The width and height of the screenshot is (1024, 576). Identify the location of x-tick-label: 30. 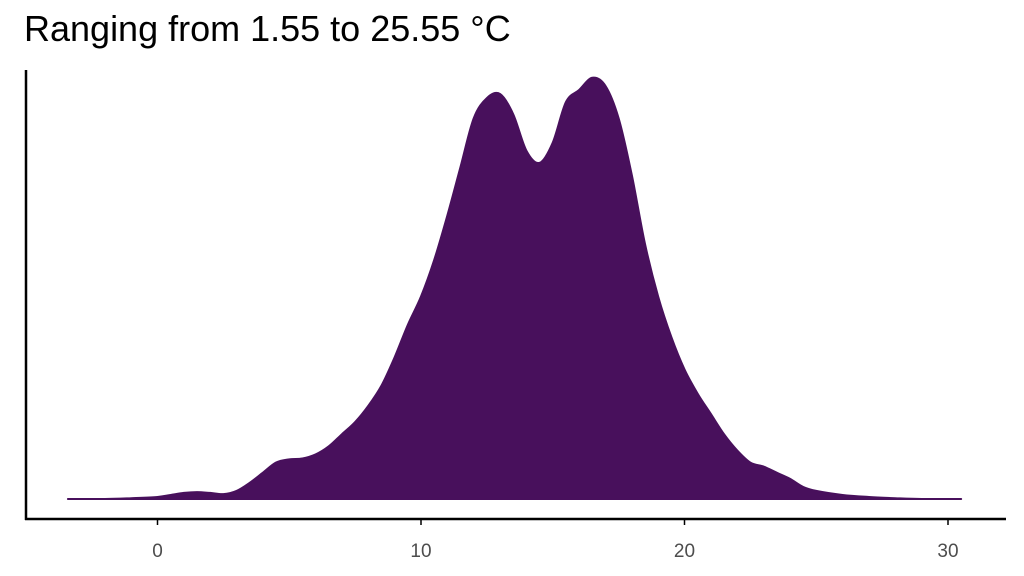
(947, 551).